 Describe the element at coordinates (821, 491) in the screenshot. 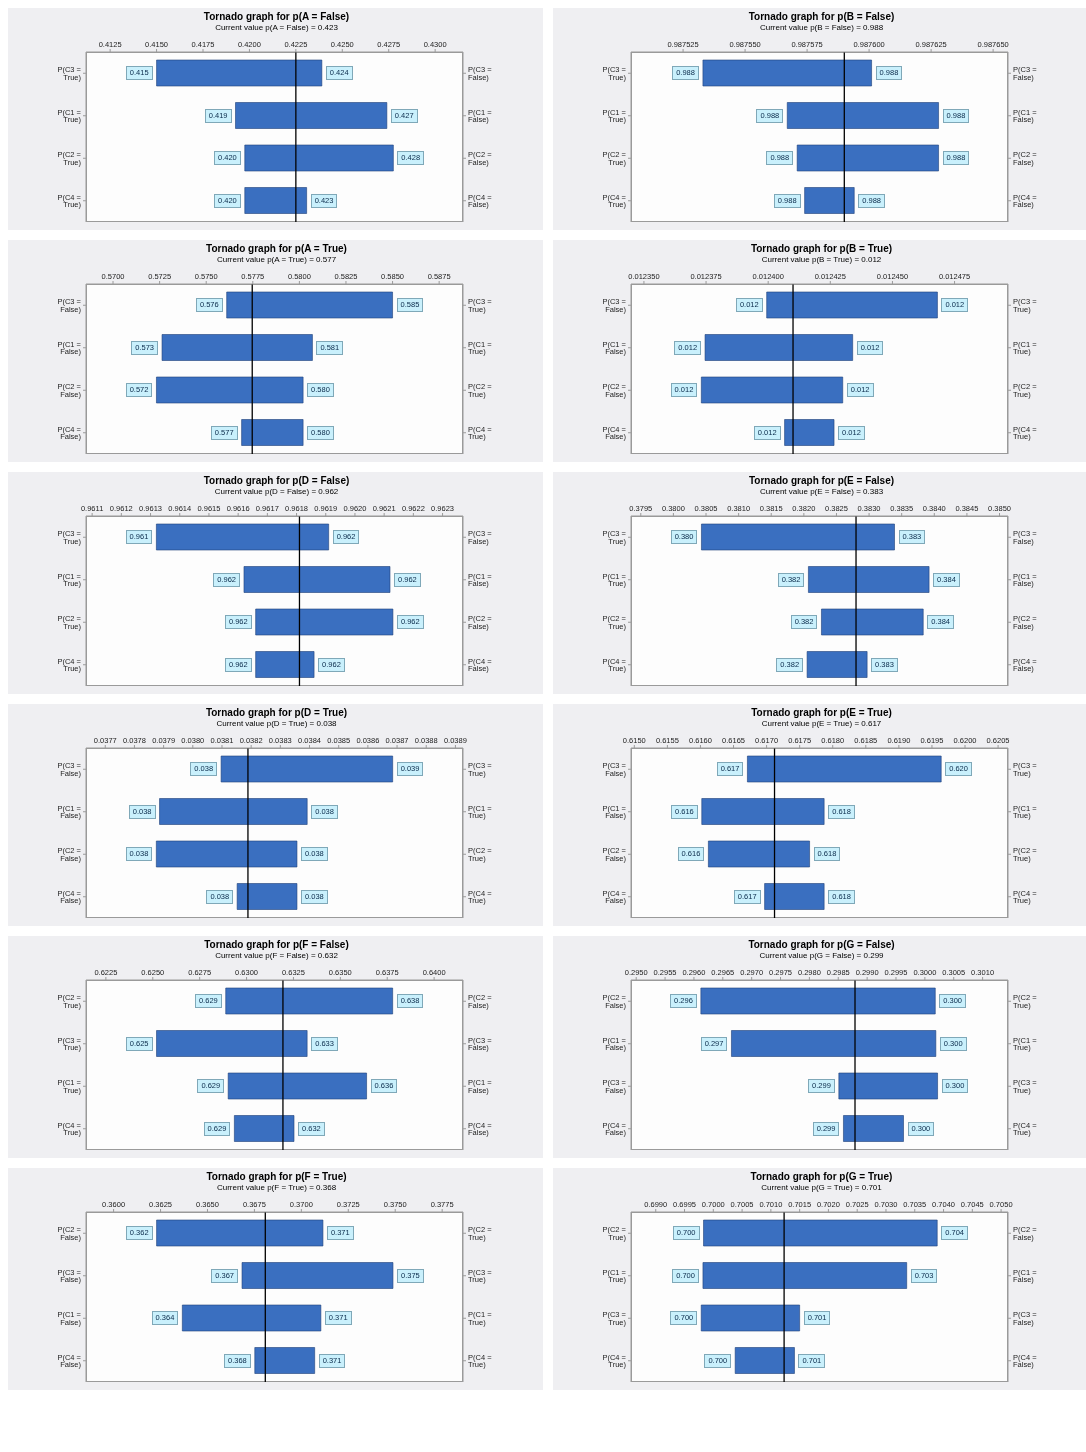

I see `chart-subtitle: Current value p(E = False) = 0.383` at that location.